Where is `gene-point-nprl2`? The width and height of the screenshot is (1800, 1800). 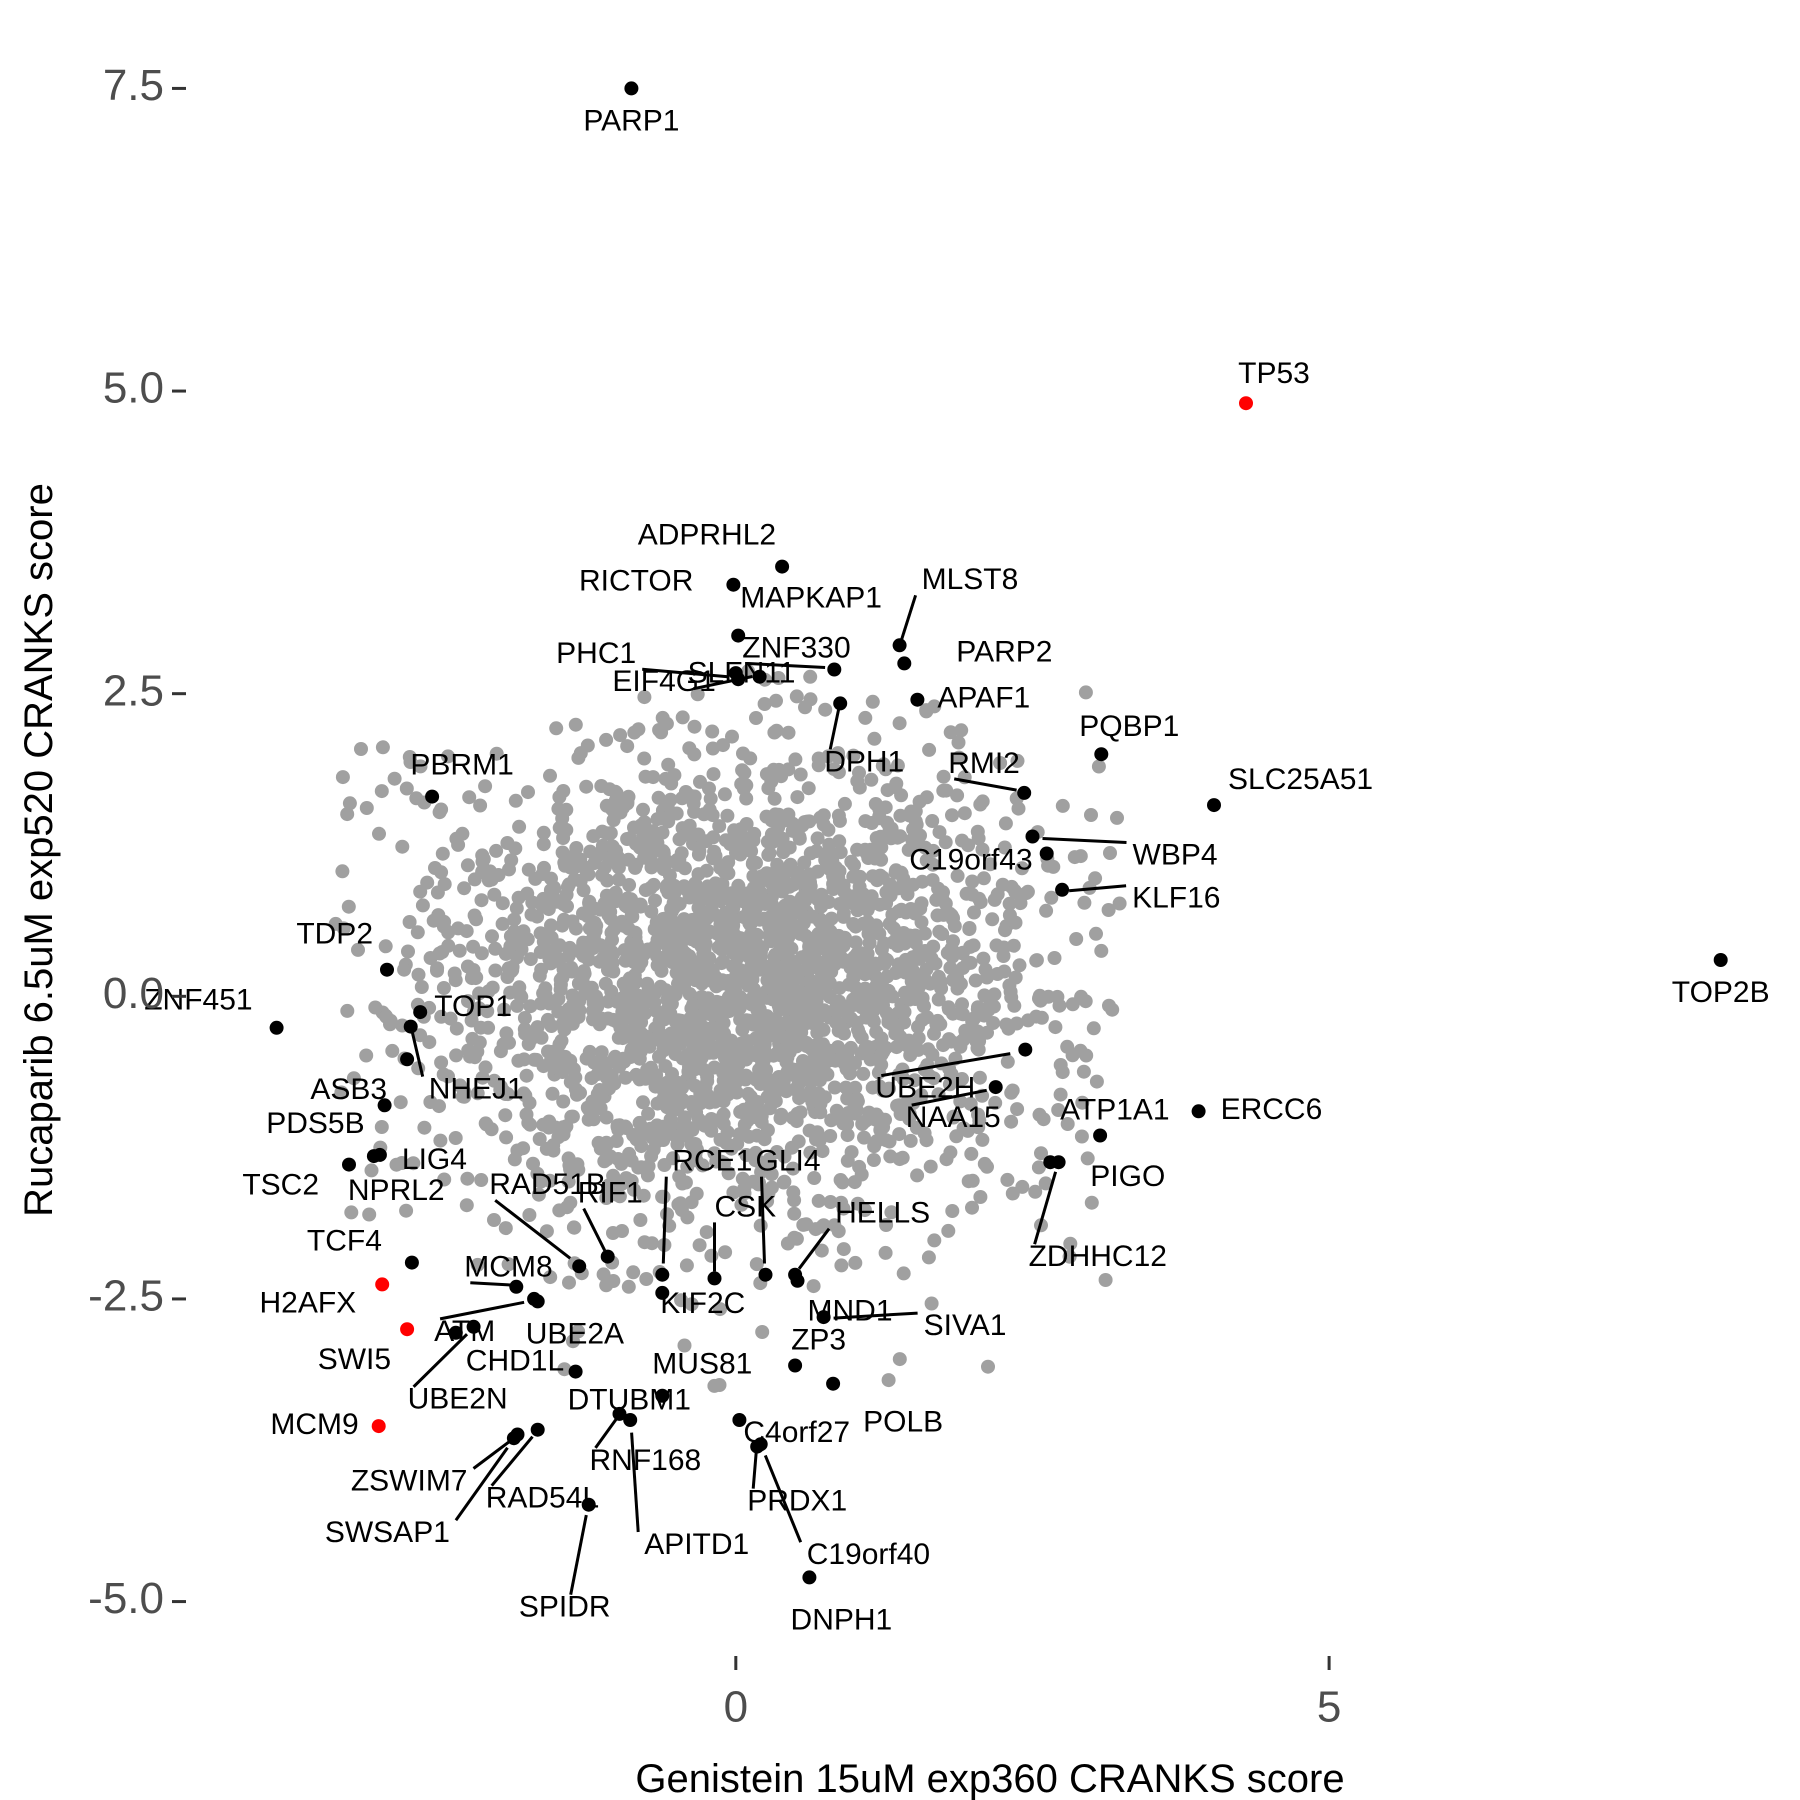
gene-point-nprl2 is located at coordinates (373, 1156).